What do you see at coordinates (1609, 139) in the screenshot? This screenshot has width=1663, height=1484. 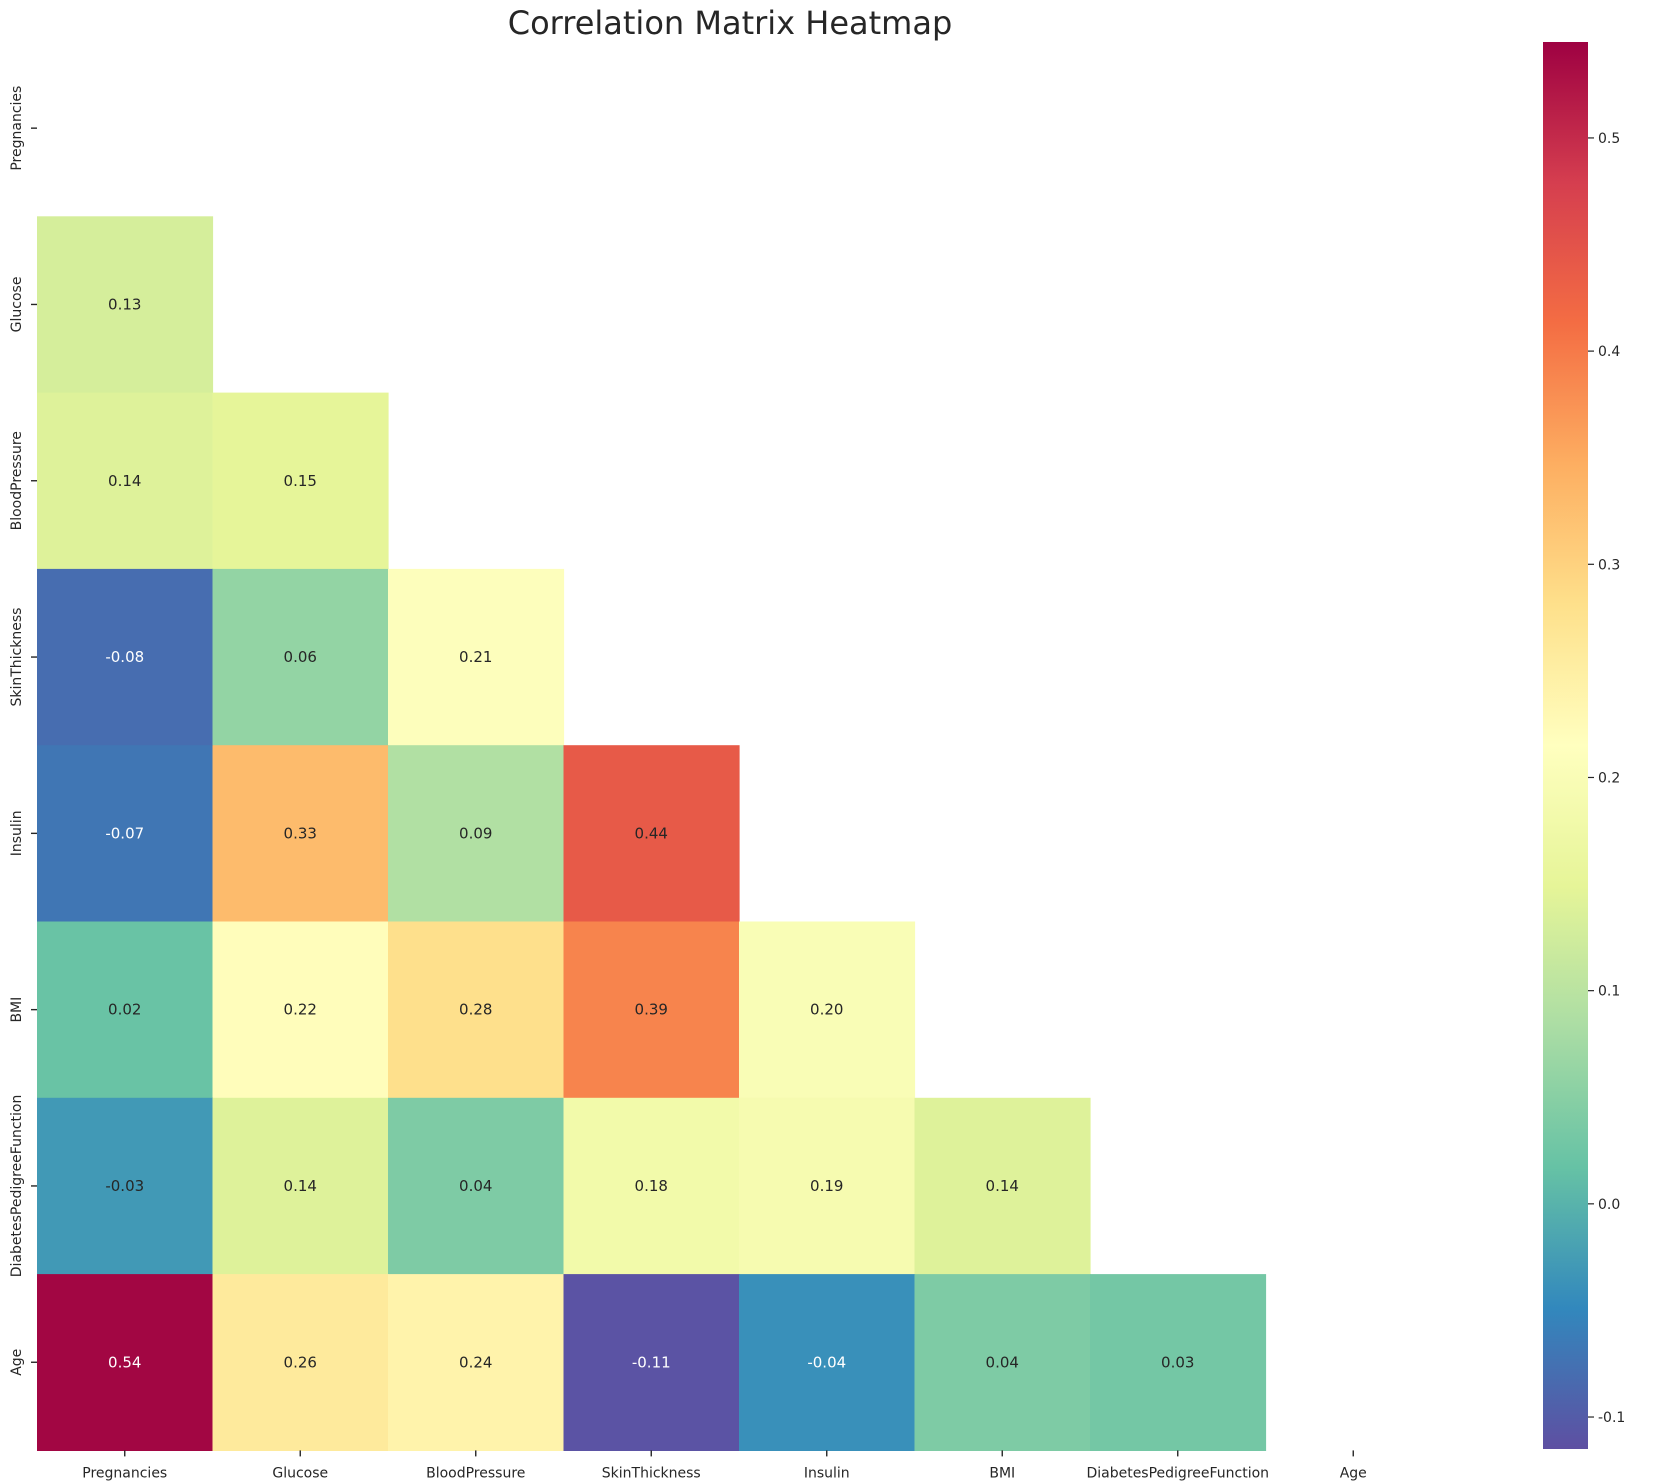 I see `colorbar-tick-label: 0.5` at bounding box center [1609, 139].